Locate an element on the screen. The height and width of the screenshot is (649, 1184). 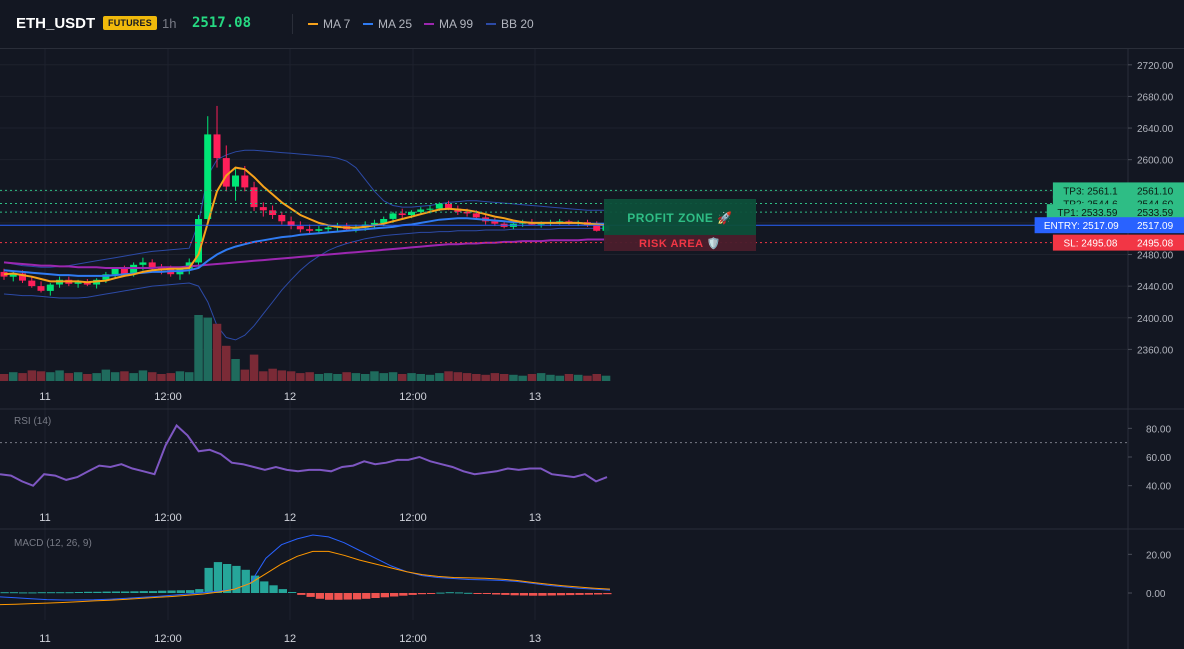
time-label: 12 is located at coordinates (290, 518).